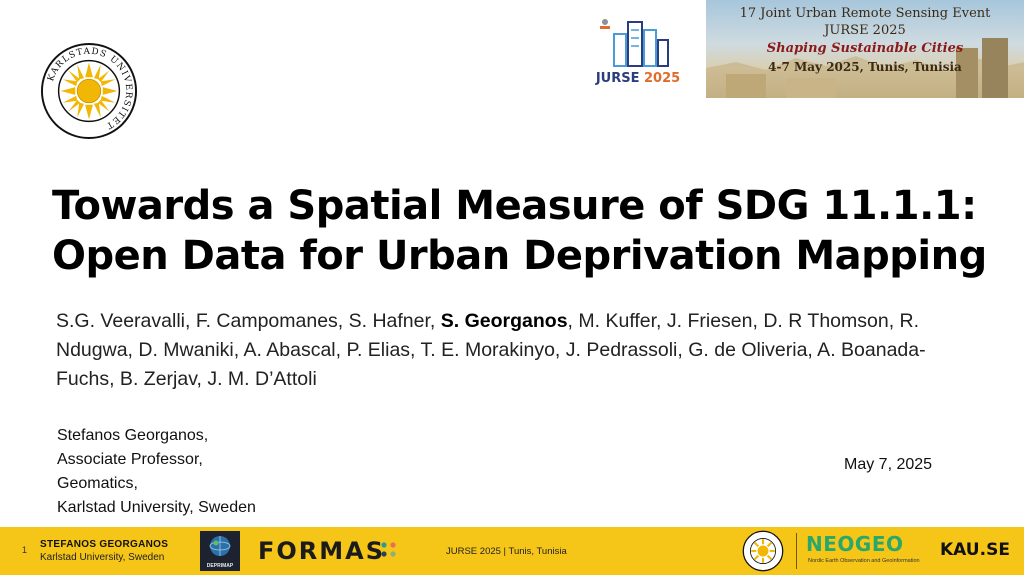  What do you see at coordinates (634, 43) in the screenshot?
I see `city-skyline-icon` at bounding box center [634, 43].